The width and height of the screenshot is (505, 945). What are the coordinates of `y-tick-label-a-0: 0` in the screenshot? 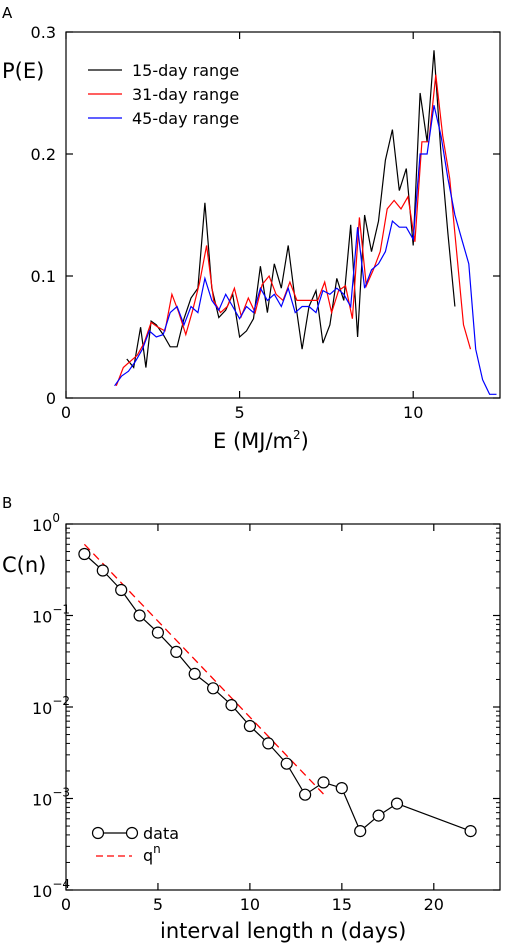 It's located at (51, 398).